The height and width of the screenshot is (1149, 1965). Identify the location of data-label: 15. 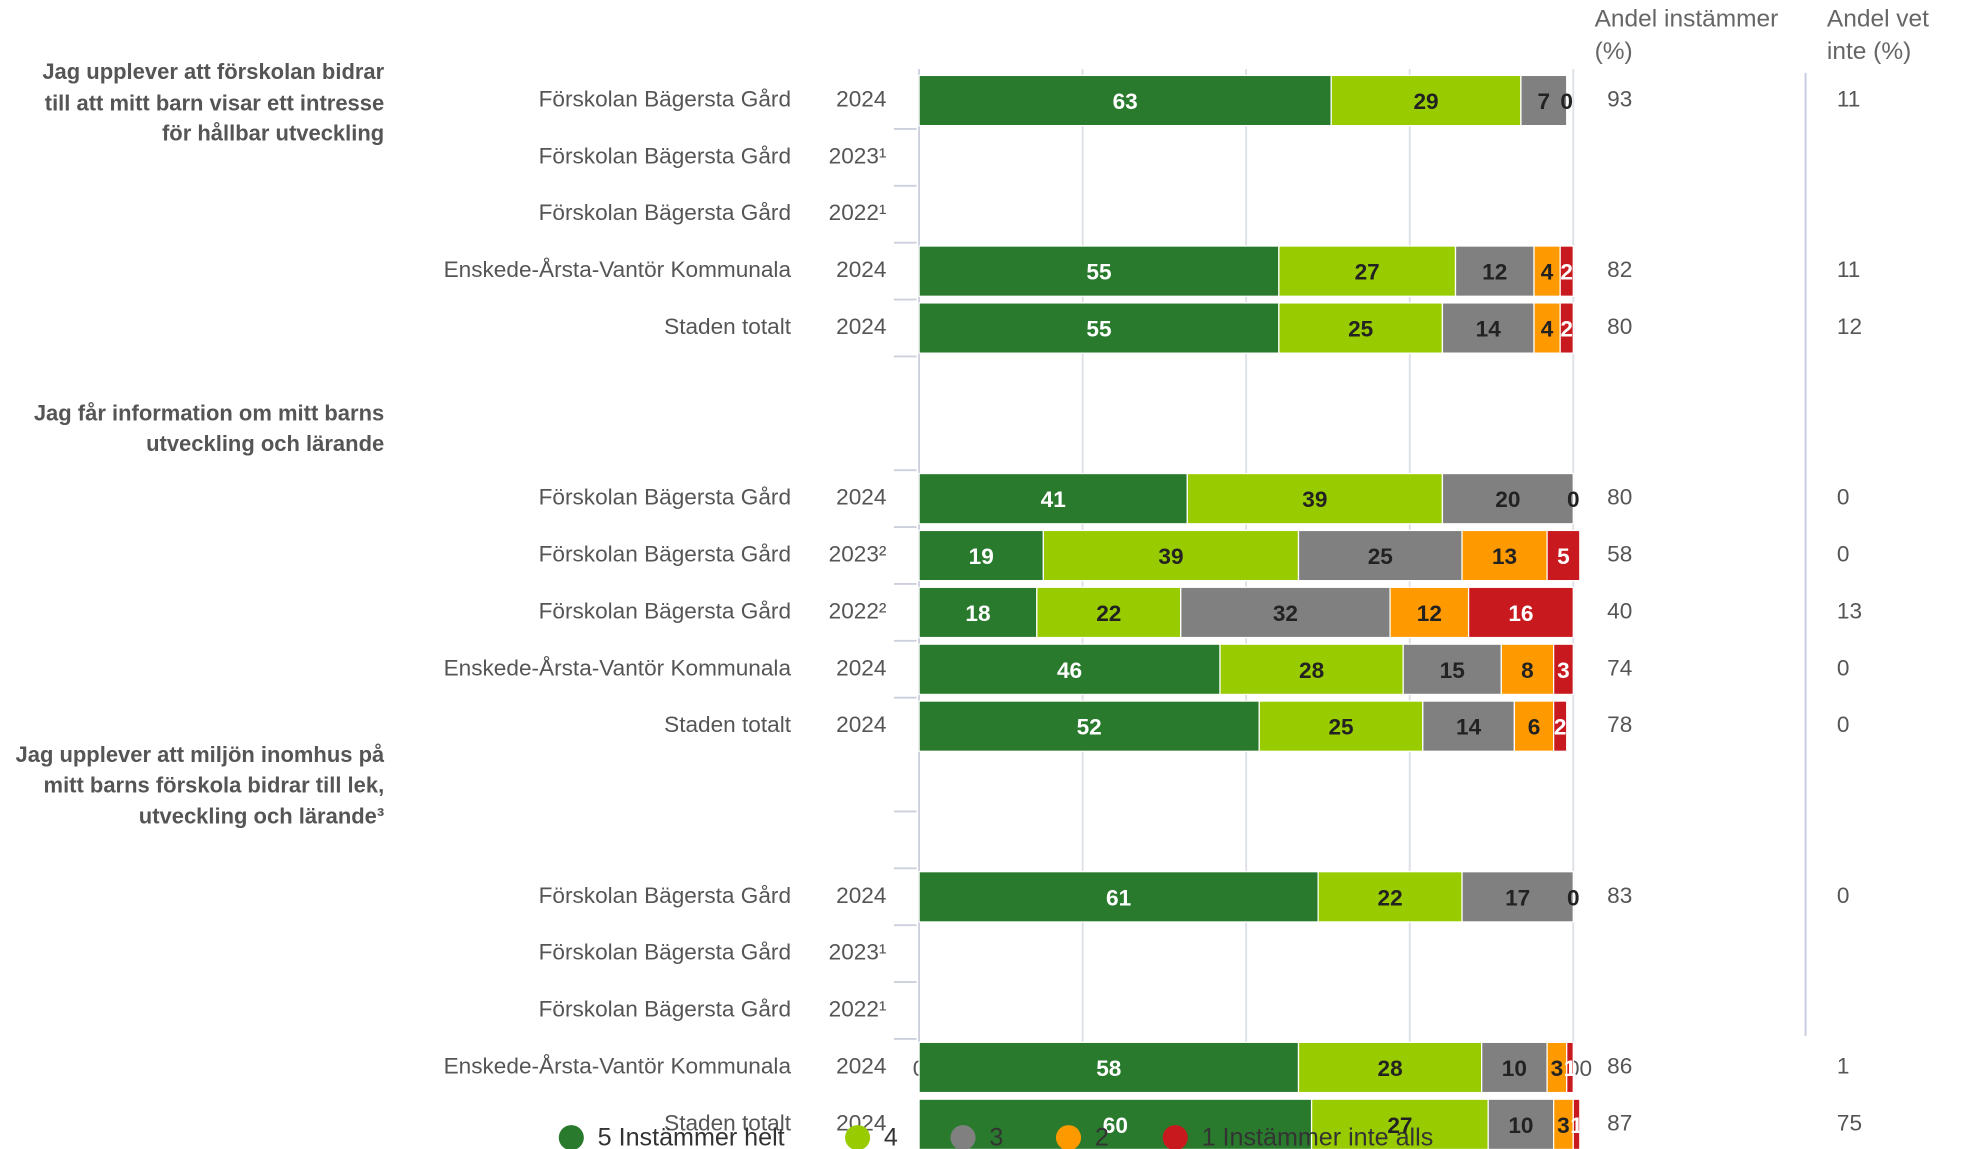
(1452, 670).